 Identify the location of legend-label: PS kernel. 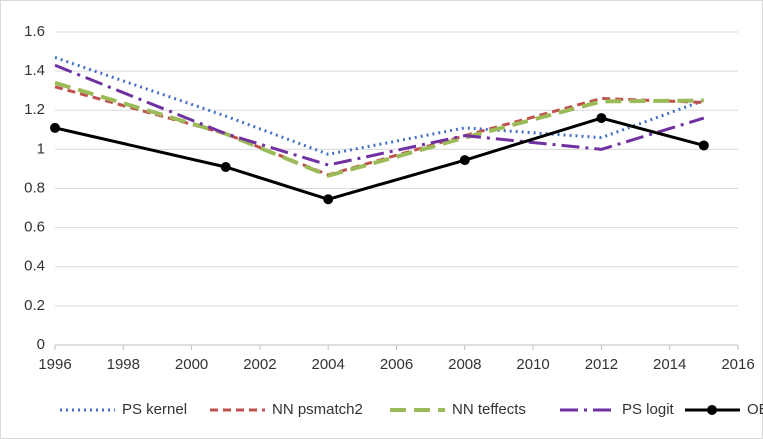
(154, 409).